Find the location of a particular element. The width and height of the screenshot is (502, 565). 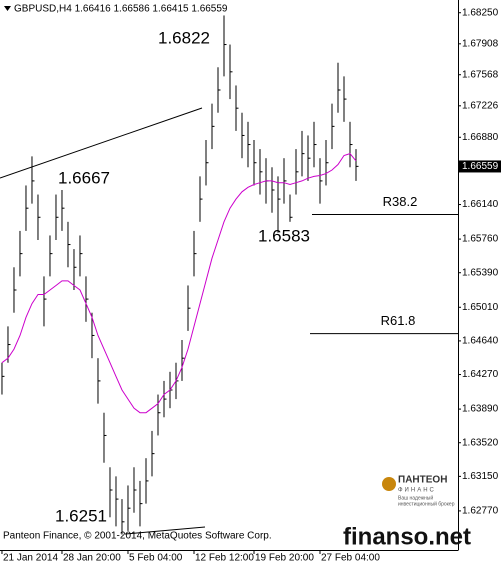

y-tick-label: 1.62770 is located at coordinates (480, 511).